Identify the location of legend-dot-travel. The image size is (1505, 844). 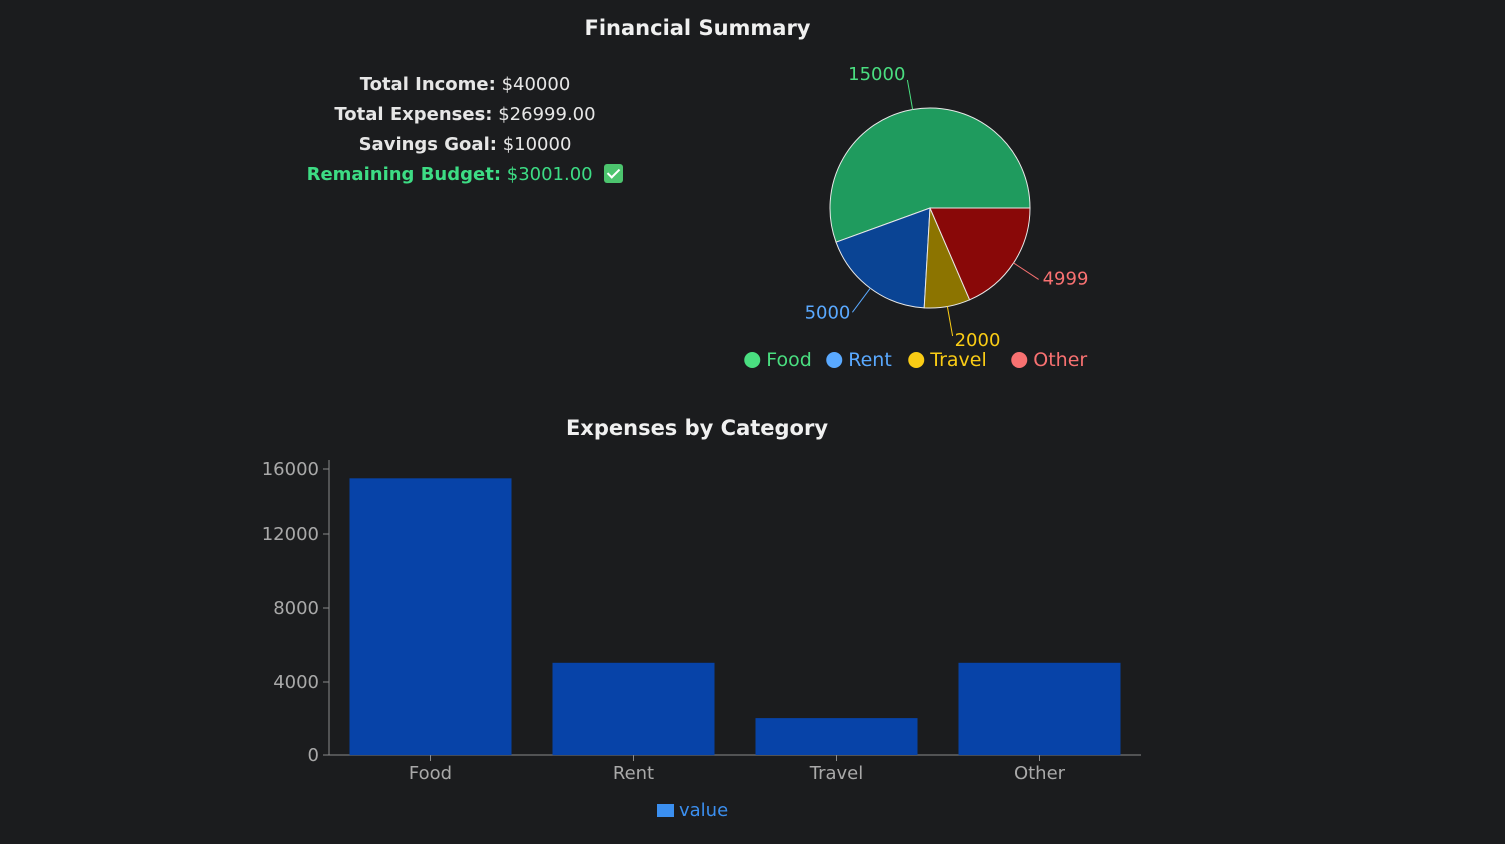
(916, 360).